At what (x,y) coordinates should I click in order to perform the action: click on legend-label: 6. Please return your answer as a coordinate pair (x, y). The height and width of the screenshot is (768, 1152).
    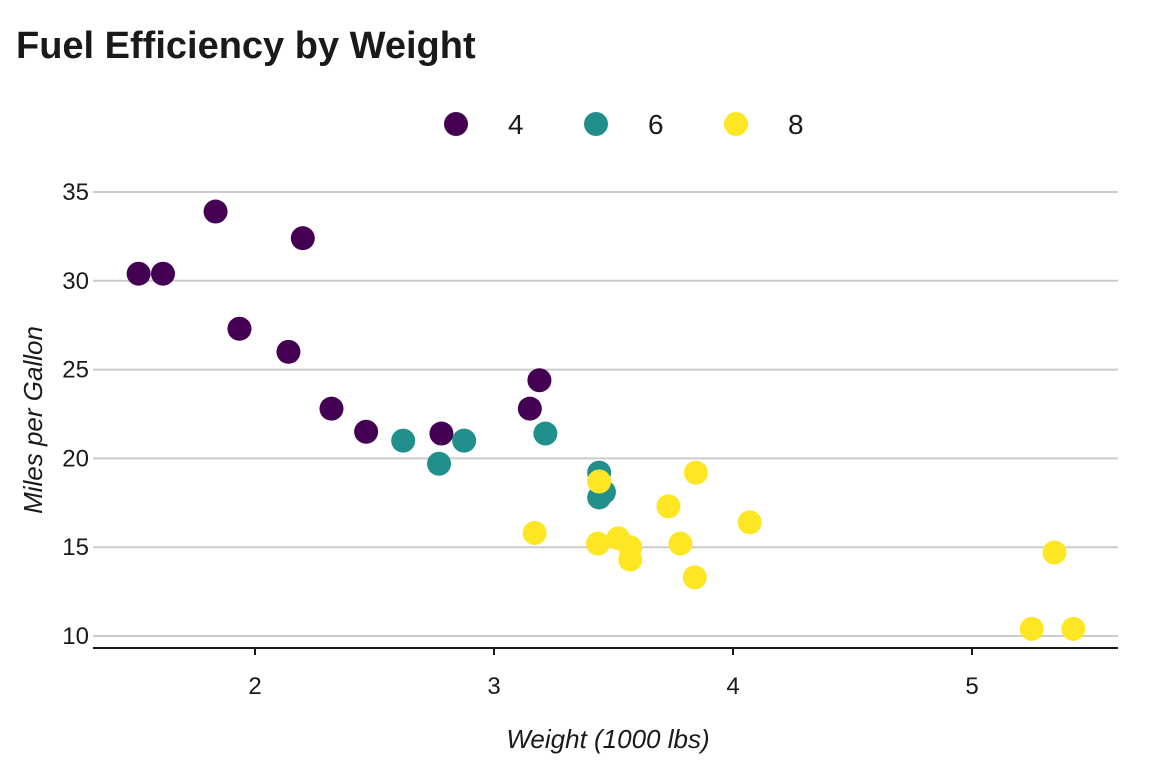
    Looking at the image, I should click on (656, 124).